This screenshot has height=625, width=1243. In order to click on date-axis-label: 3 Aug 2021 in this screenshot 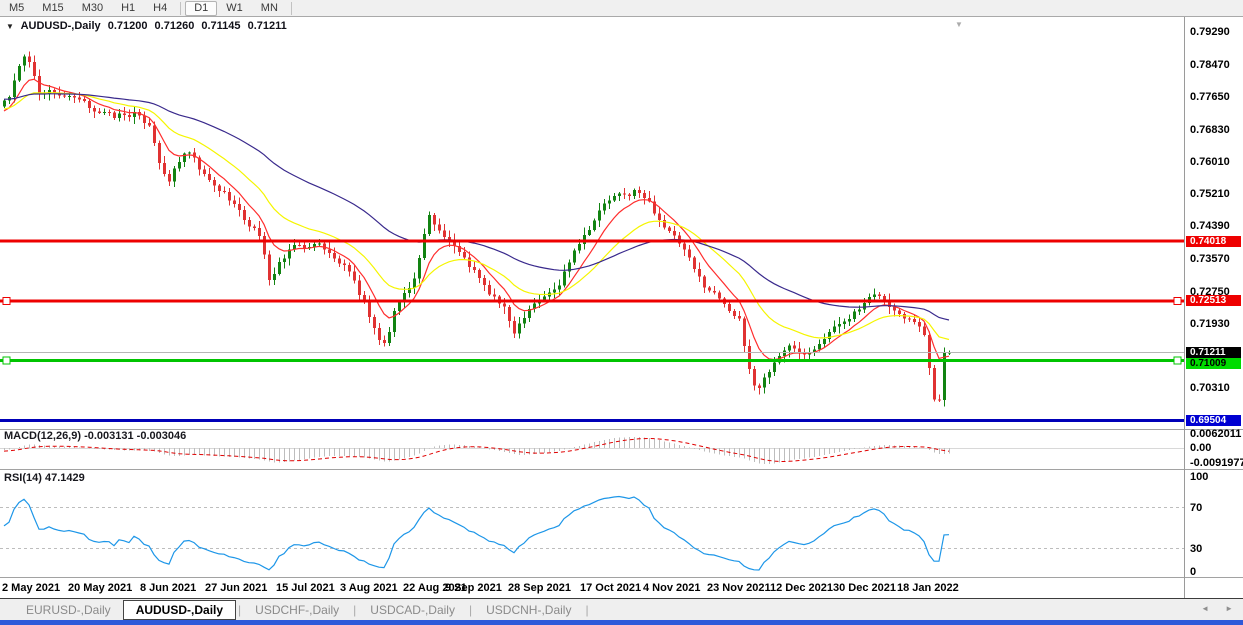, I will do `click(369, 588)`.